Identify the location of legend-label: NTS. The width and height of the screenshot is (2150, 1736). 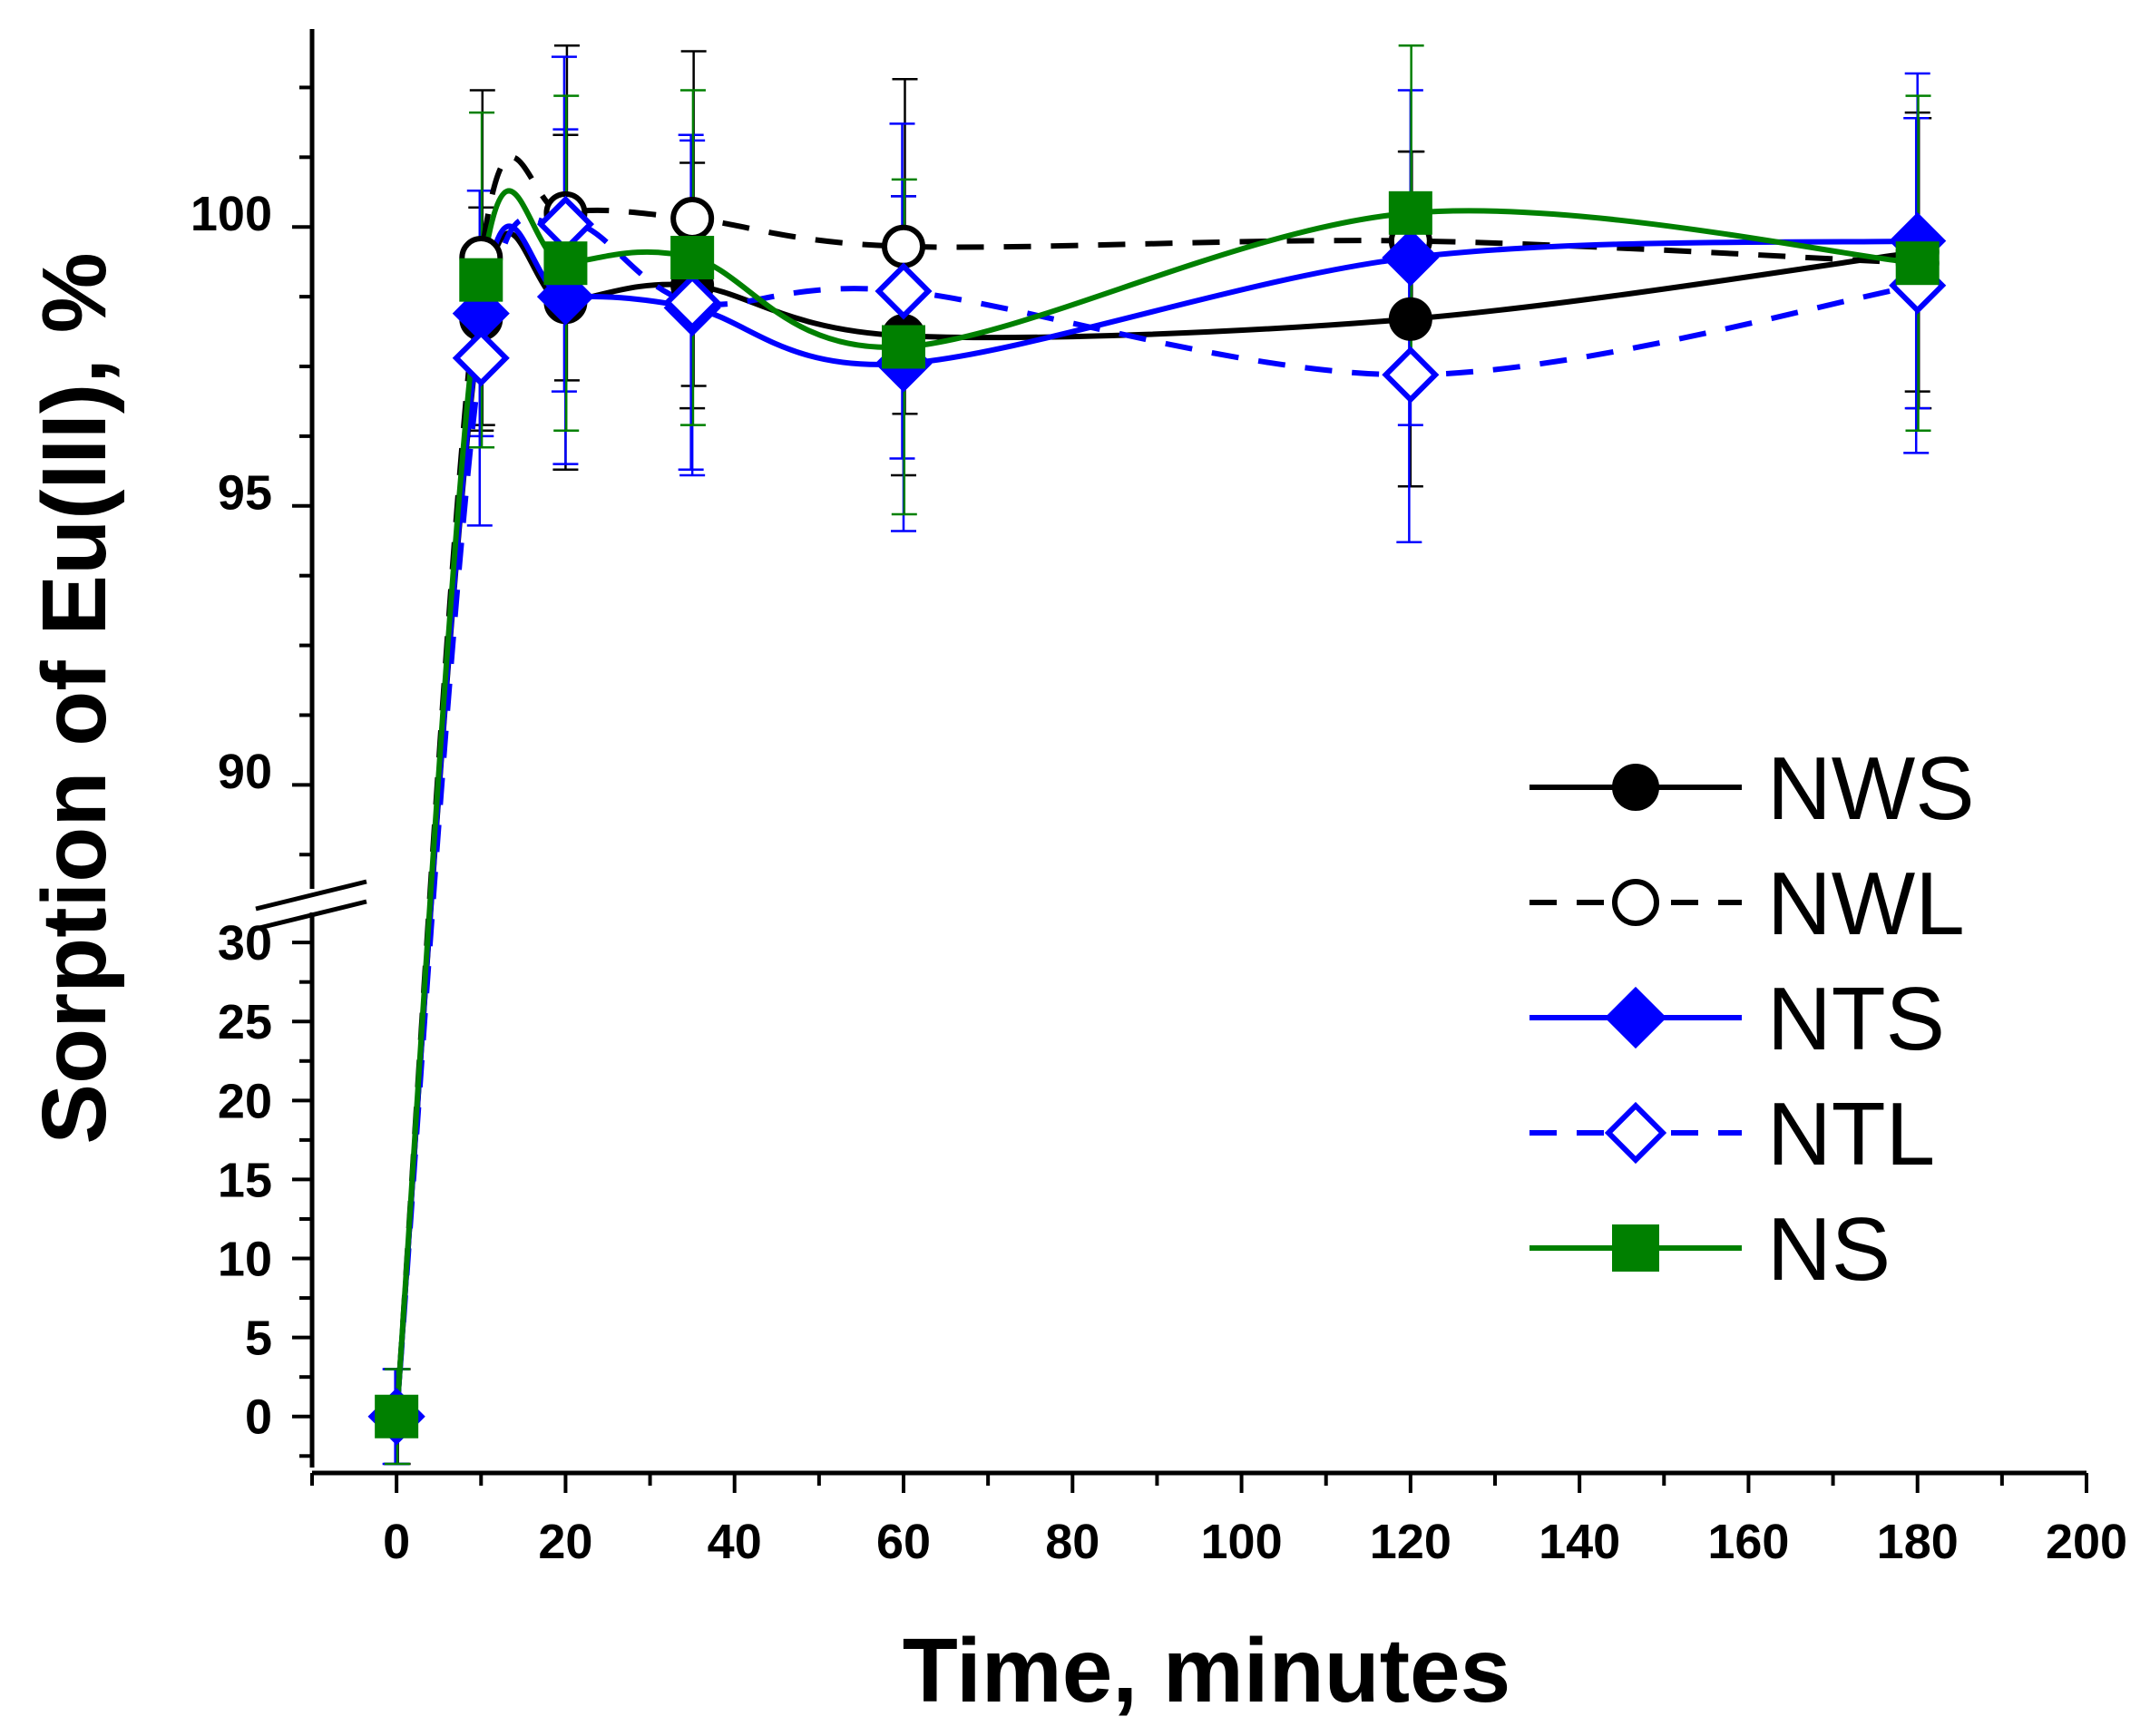
(1856, 1018).